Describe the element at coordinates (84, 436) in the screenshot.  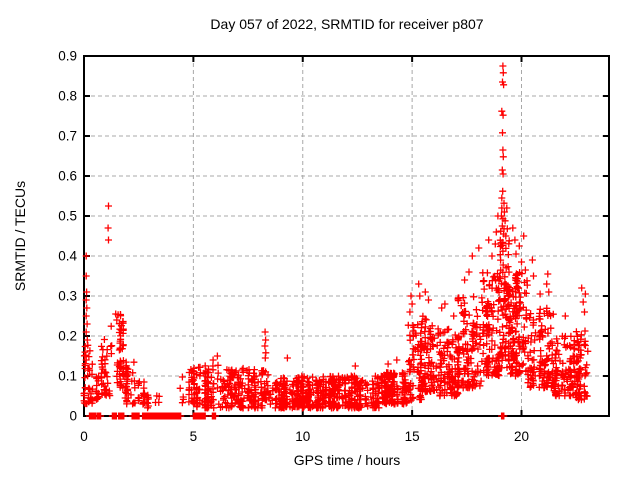
I see `x-tick-label: 0` at that location.